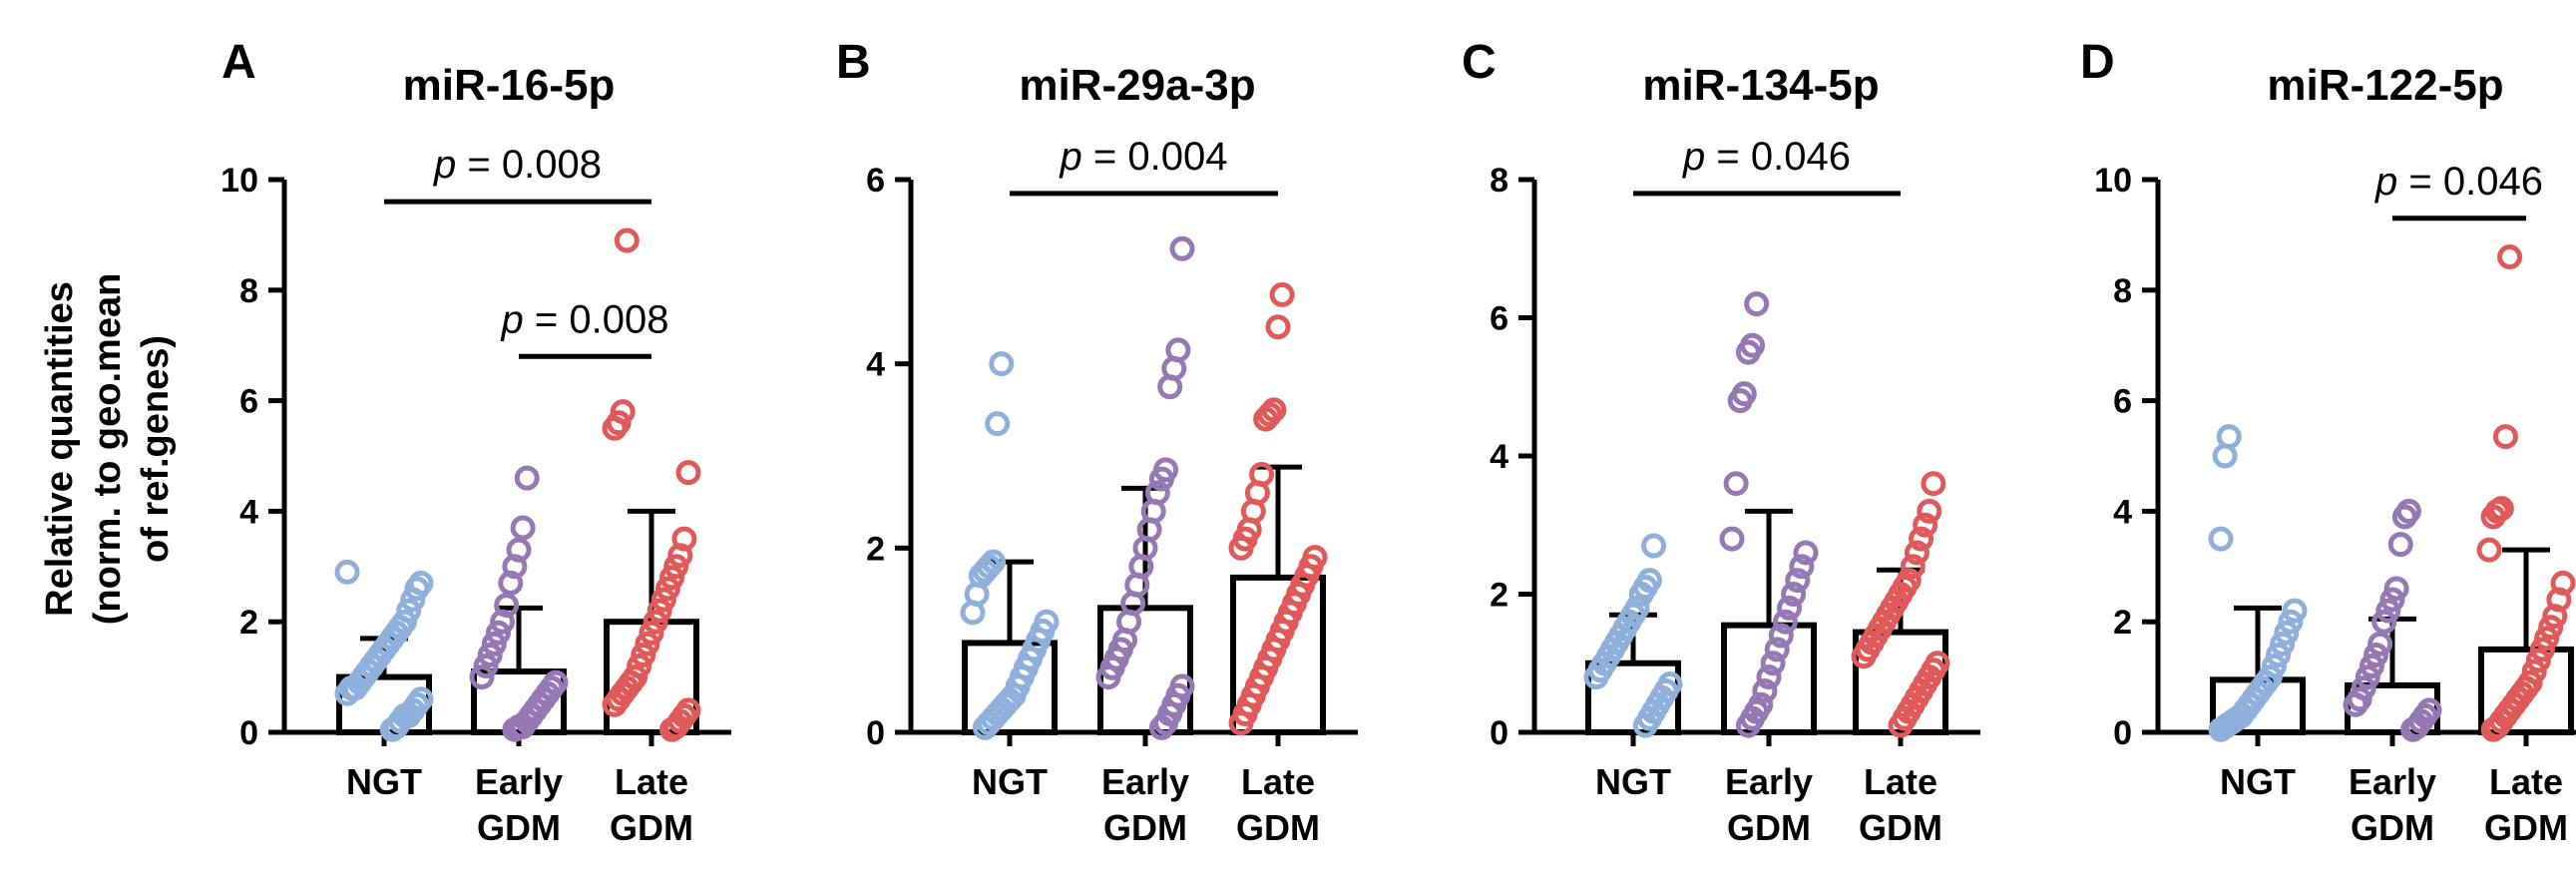 The image size is (2576, 875). Describe the element at coordinates (2385, 85) in the screenshot. I see `chart-title: miR-122-5p` at that location.